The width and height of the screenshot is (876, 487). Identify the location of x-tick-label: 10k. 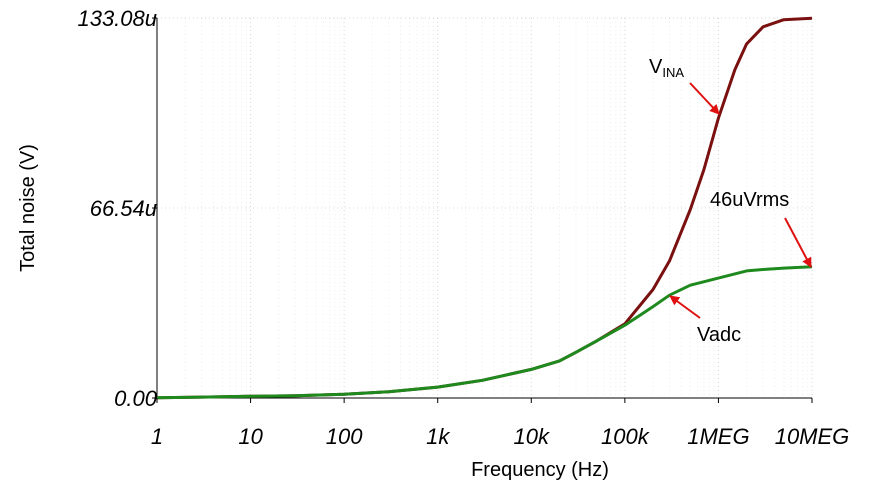
(532, 436).